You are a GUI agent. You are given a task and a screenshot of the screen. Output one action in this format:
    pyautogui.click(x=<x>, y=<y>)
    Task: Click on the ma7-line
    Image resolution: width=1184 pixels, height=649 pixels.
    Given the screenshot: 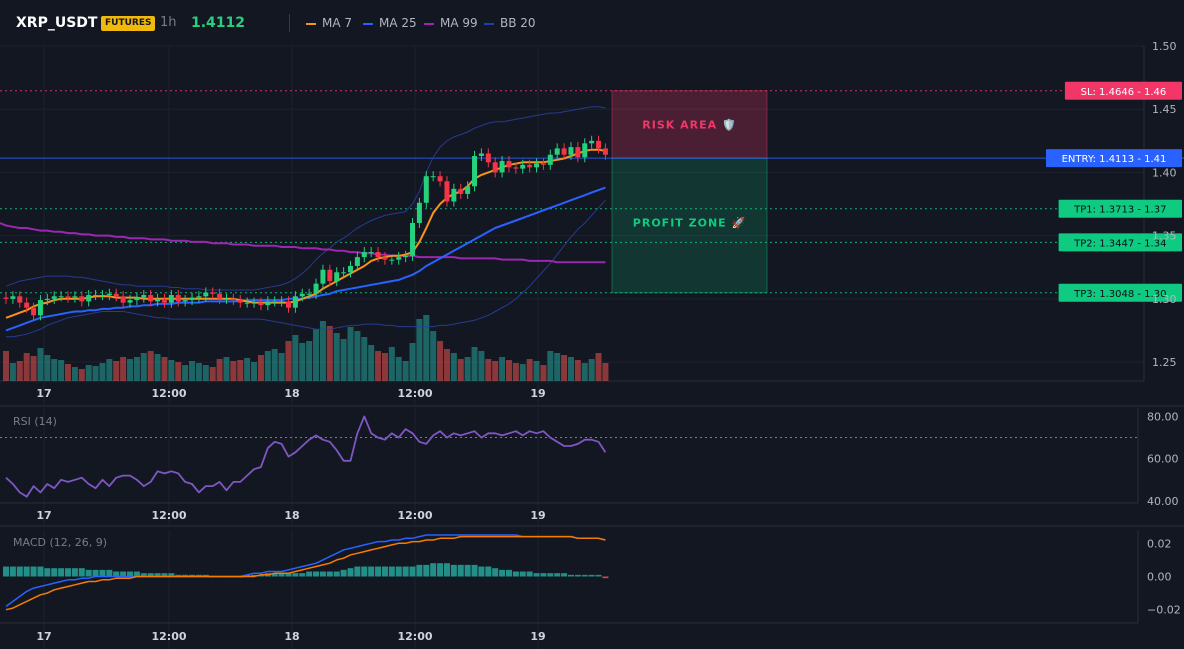 What is the action you would take?
    pyautogui.click(x=305, y=233)
    